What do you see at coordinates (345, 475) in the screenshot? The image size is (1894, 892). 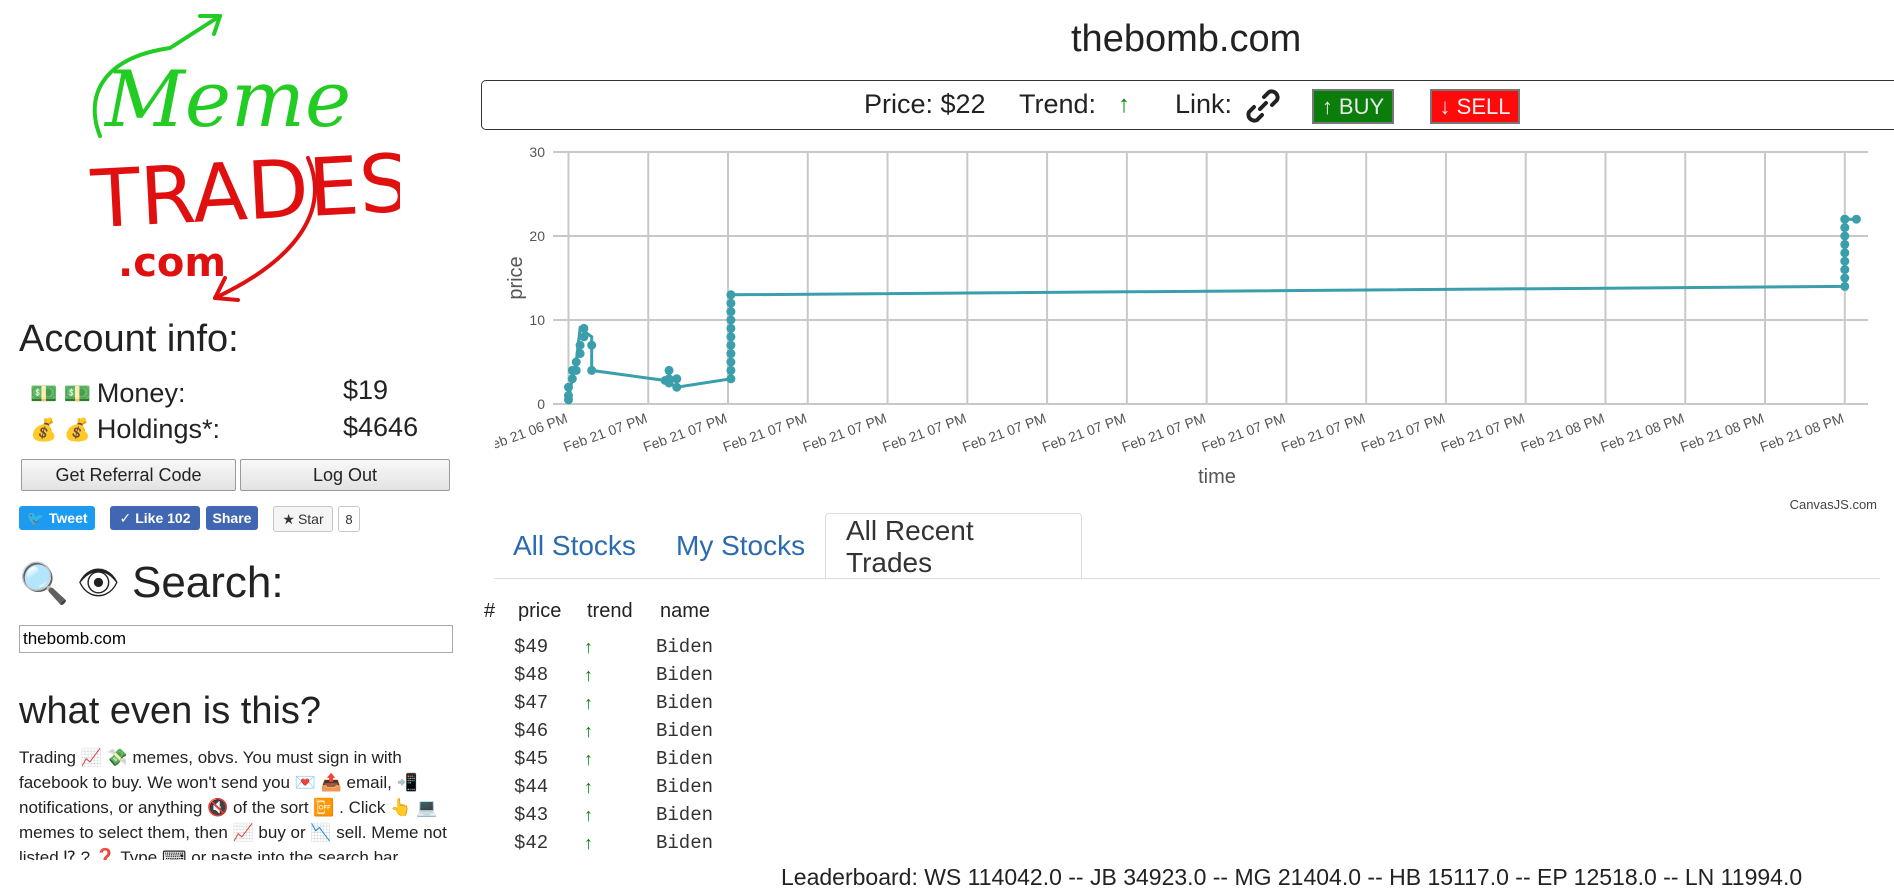 I see `log-out-button: Log Out` at bounding box center [345, 475].